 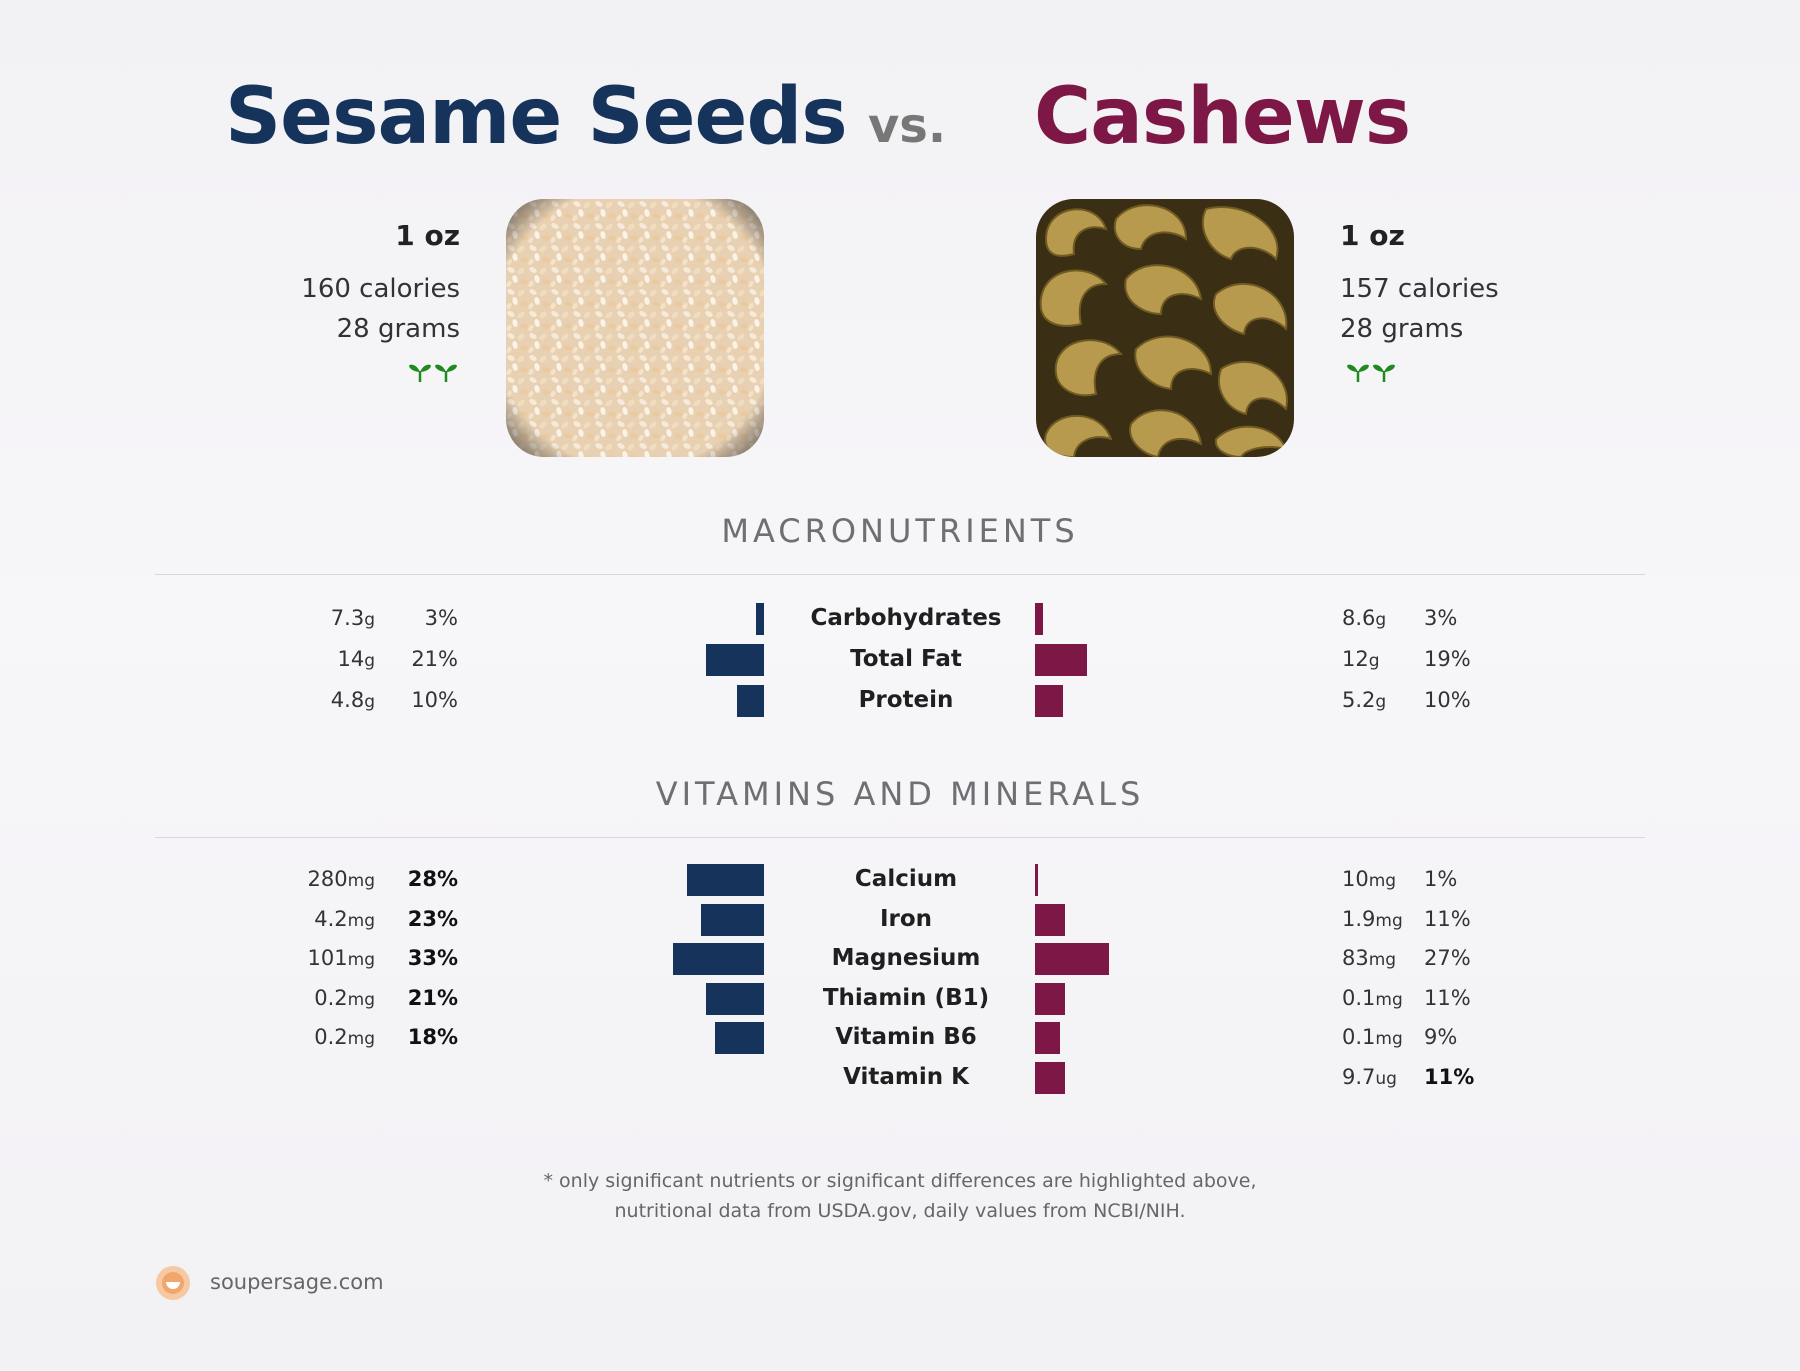 What do you see at coordinates (1386, 1078) in the screenshot?
I see `cashews-amount-unit: ug` at bounding box center [1386, 1078].